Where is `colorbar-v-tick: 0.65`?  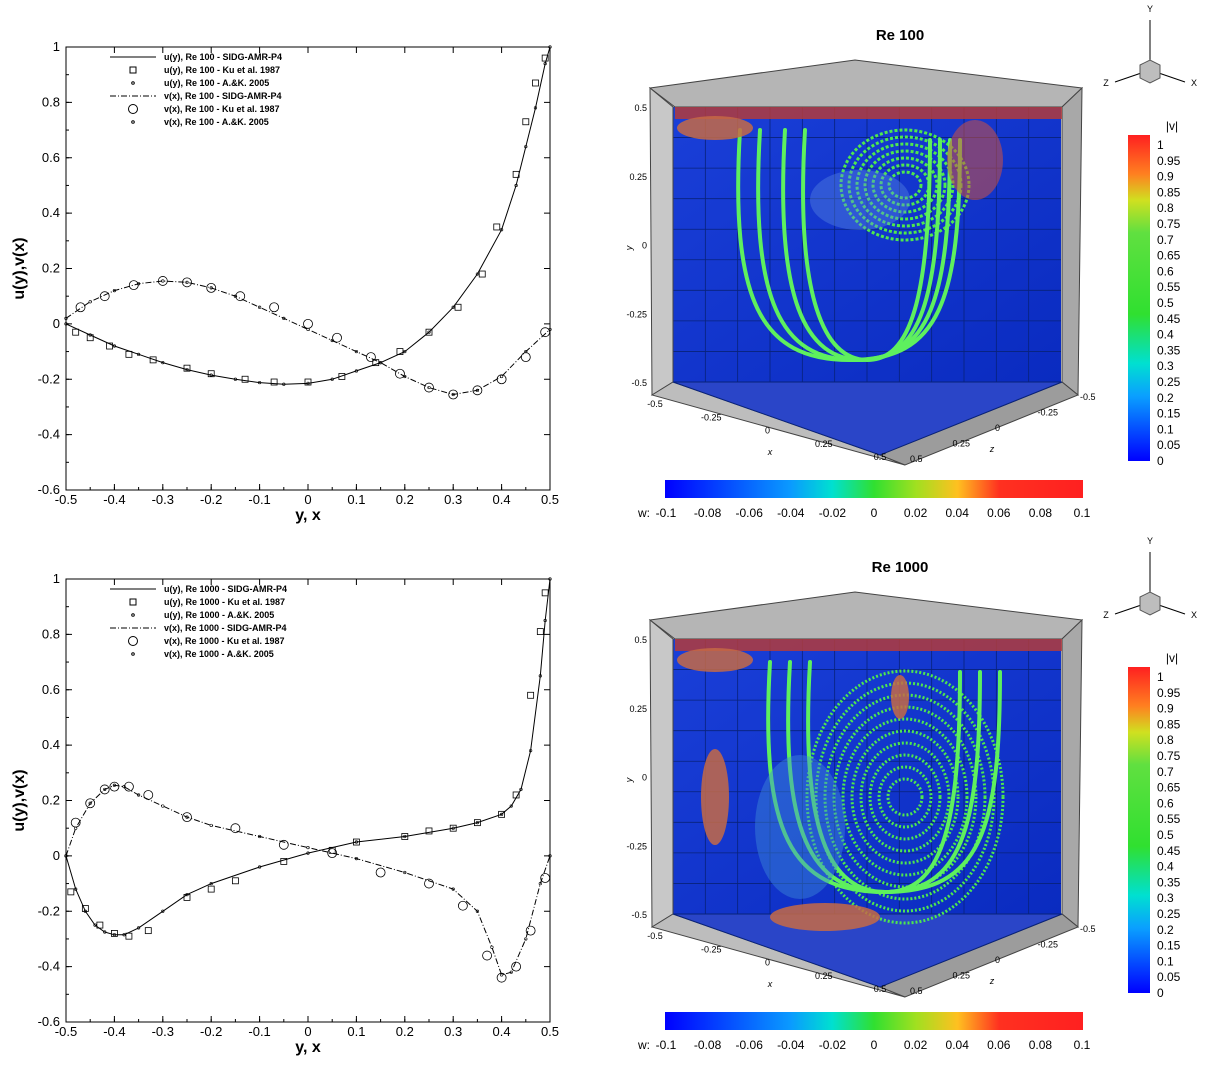 colorbar-v-tick: 0.65 is located at coordinates (1169, 788).